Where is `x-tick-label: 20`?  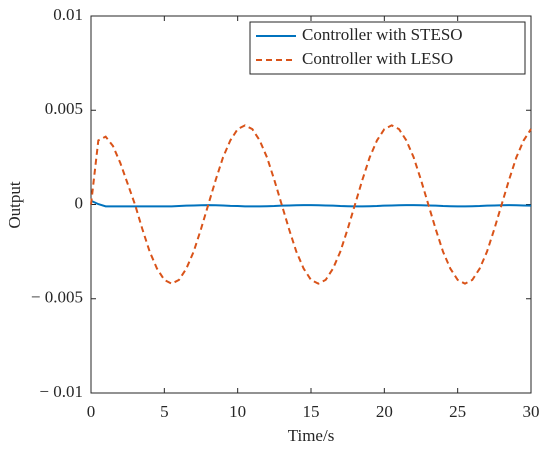 x-tick-label: 20 is located at coordinates (384, 411).